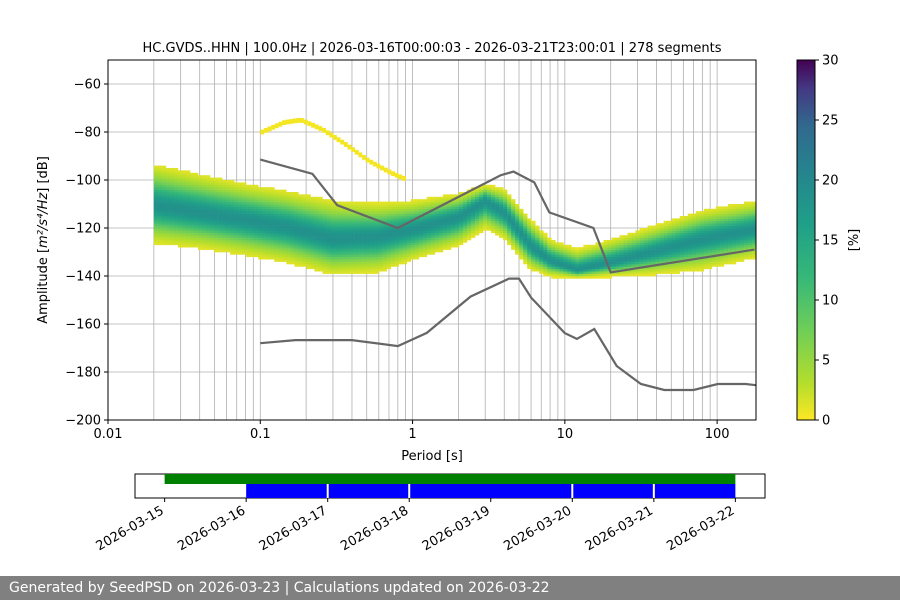 The height and width of the screenshot is (600, 900). What do you see at coordinates (717, 434) in the screenshot?
I see `x-tick-label: 100` at bounding box center [717, 434].